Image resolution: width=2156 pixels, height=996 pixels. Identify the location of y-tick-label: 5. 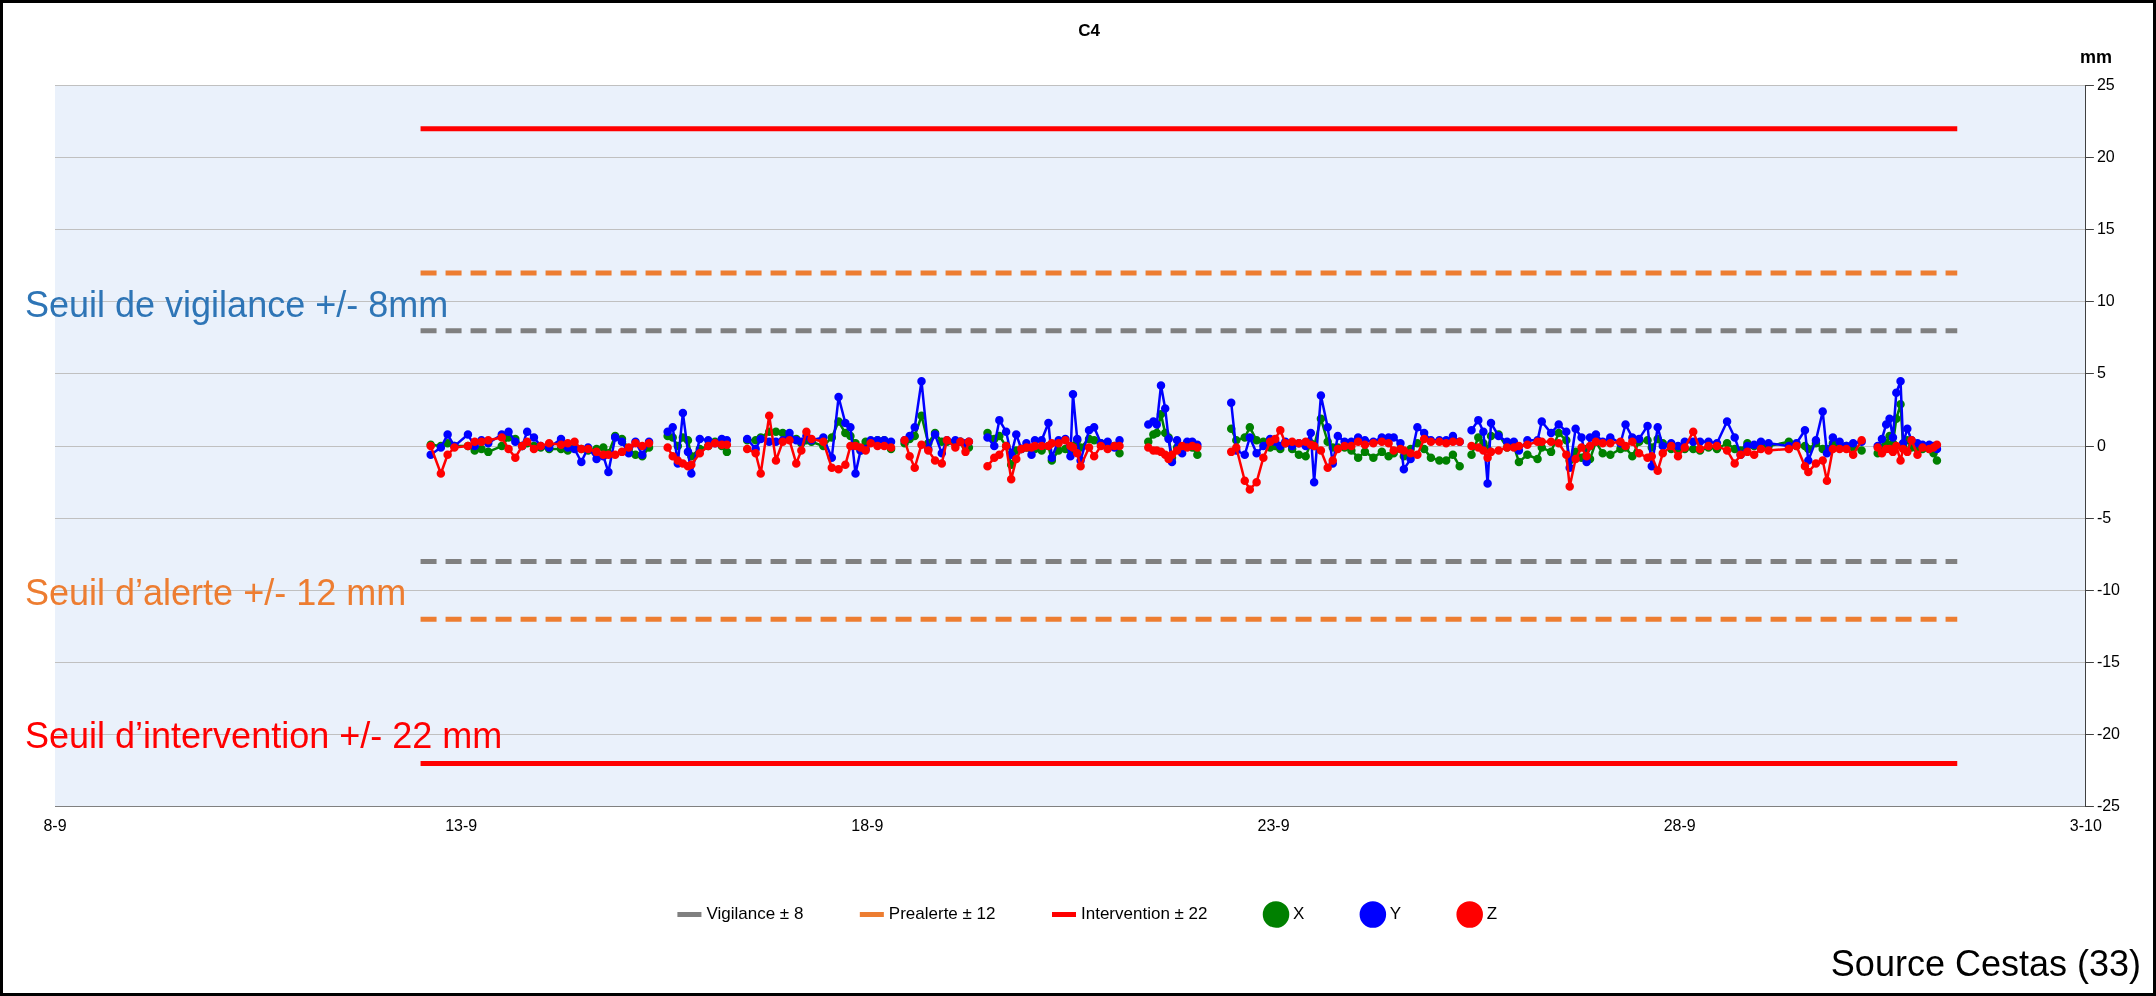
(2101, 373).